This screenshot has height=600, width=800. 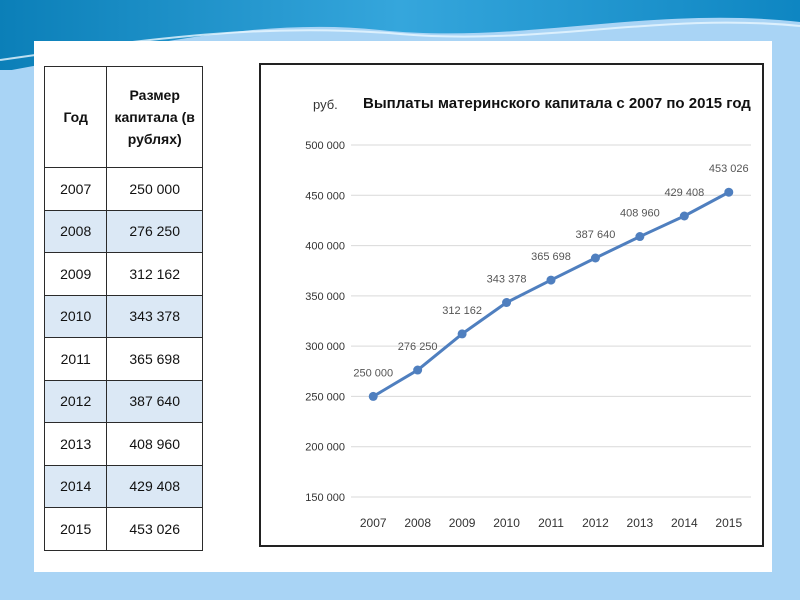 I want to click on table-row: 2011 365 698, so click(x=123, y=359).